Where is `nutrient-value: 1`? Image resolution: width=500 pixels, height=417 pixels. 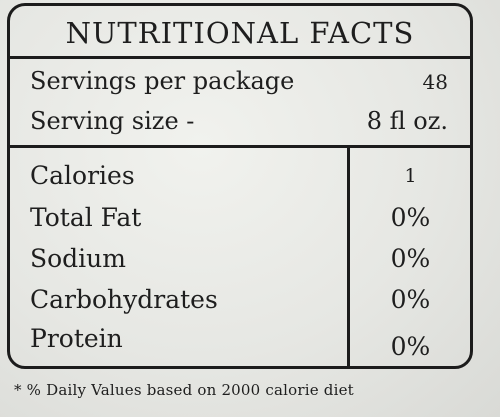
nutrient-value: 1 is located at coordinates (410, 176).